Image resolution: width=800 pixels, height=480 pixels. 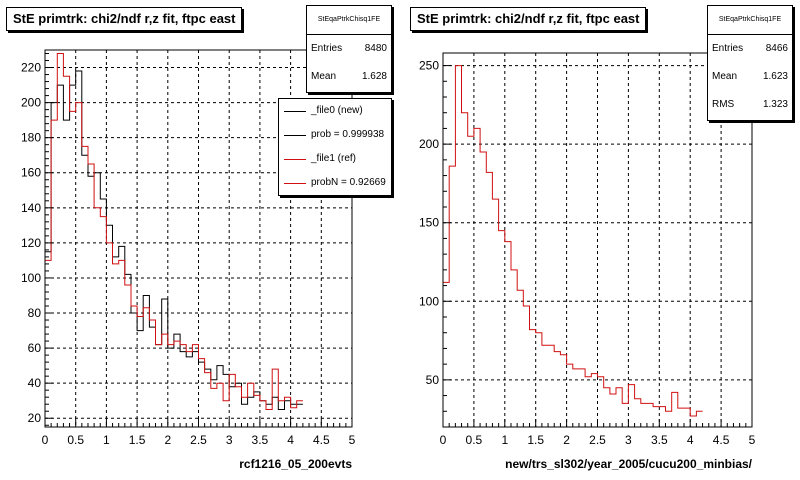 What do you see at coordinates (528, 19) in the screenshot?
I see `right-chart-title: StE primtrk: chi2/ndf r,z fit, ftpc east` at bounding box center [528, 19].